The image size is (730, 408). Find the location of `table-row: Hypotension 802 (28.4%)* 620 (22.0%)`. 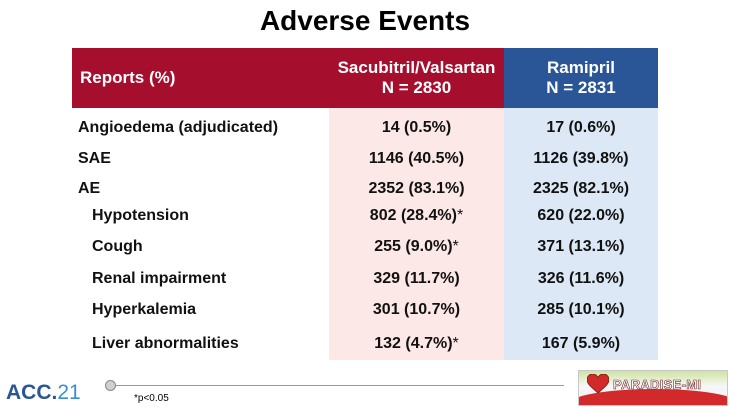

table-row: Hypotension 802 (28.4%)* 620 (22.0%) is located at coordinates (365, 216).